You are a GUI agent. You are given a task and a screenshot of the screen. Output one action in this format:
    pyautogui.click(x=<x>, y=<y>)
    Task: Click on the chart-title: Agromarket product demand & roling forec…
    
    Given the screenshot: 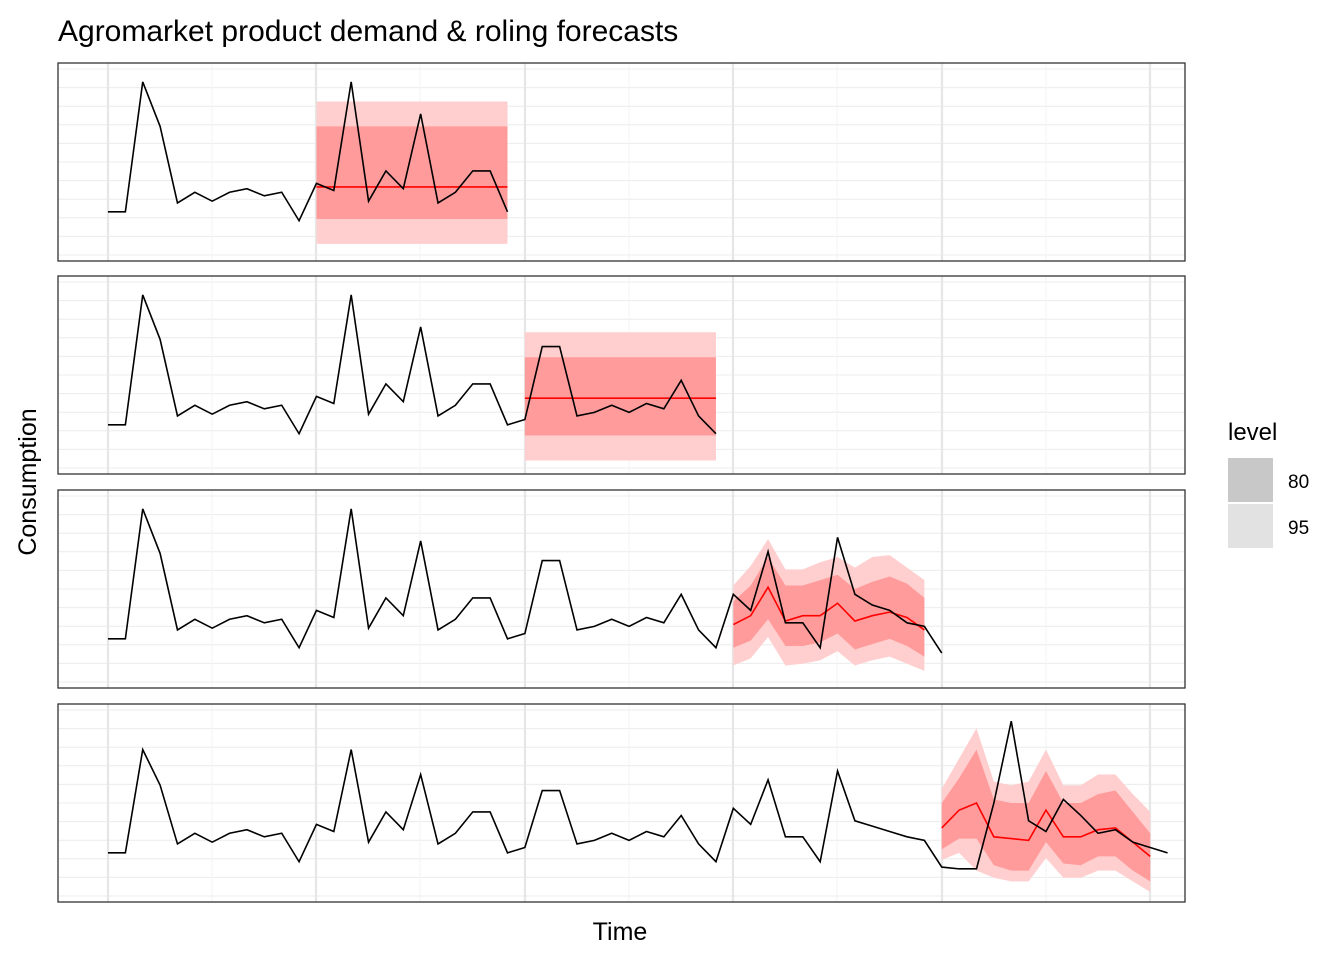 What is the action you would take?
    pyautogui.click(x=368, y=31)
    